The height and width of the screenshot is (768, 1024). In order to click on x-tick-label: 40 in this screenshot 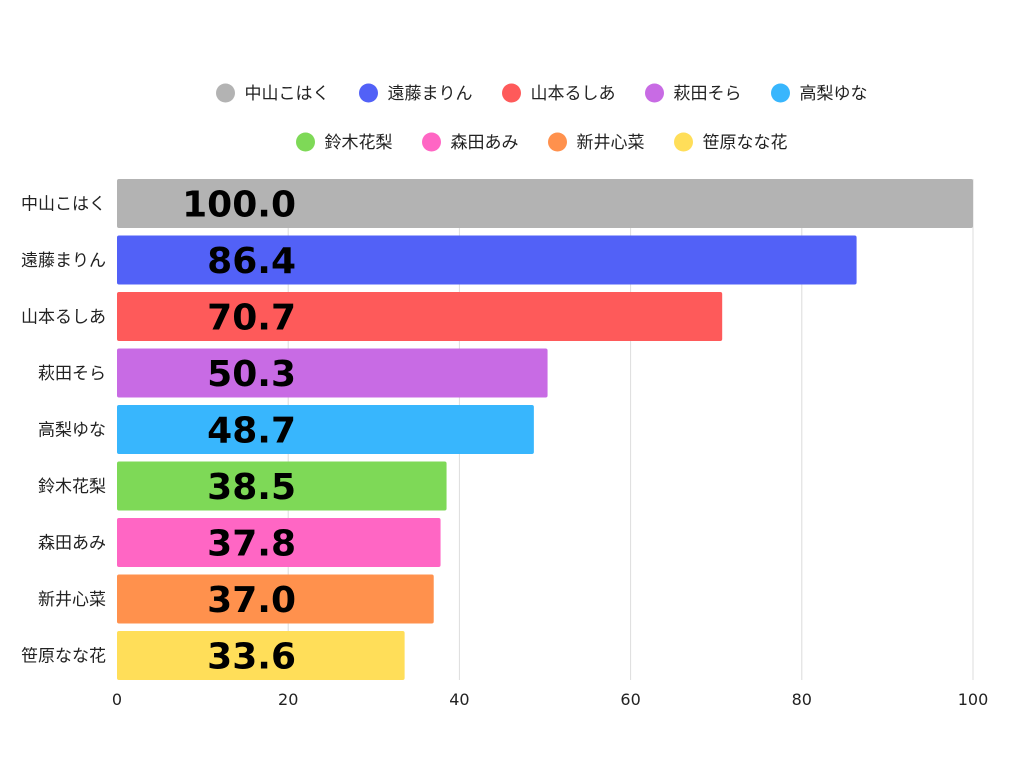, I will do `click(459, 699)`.